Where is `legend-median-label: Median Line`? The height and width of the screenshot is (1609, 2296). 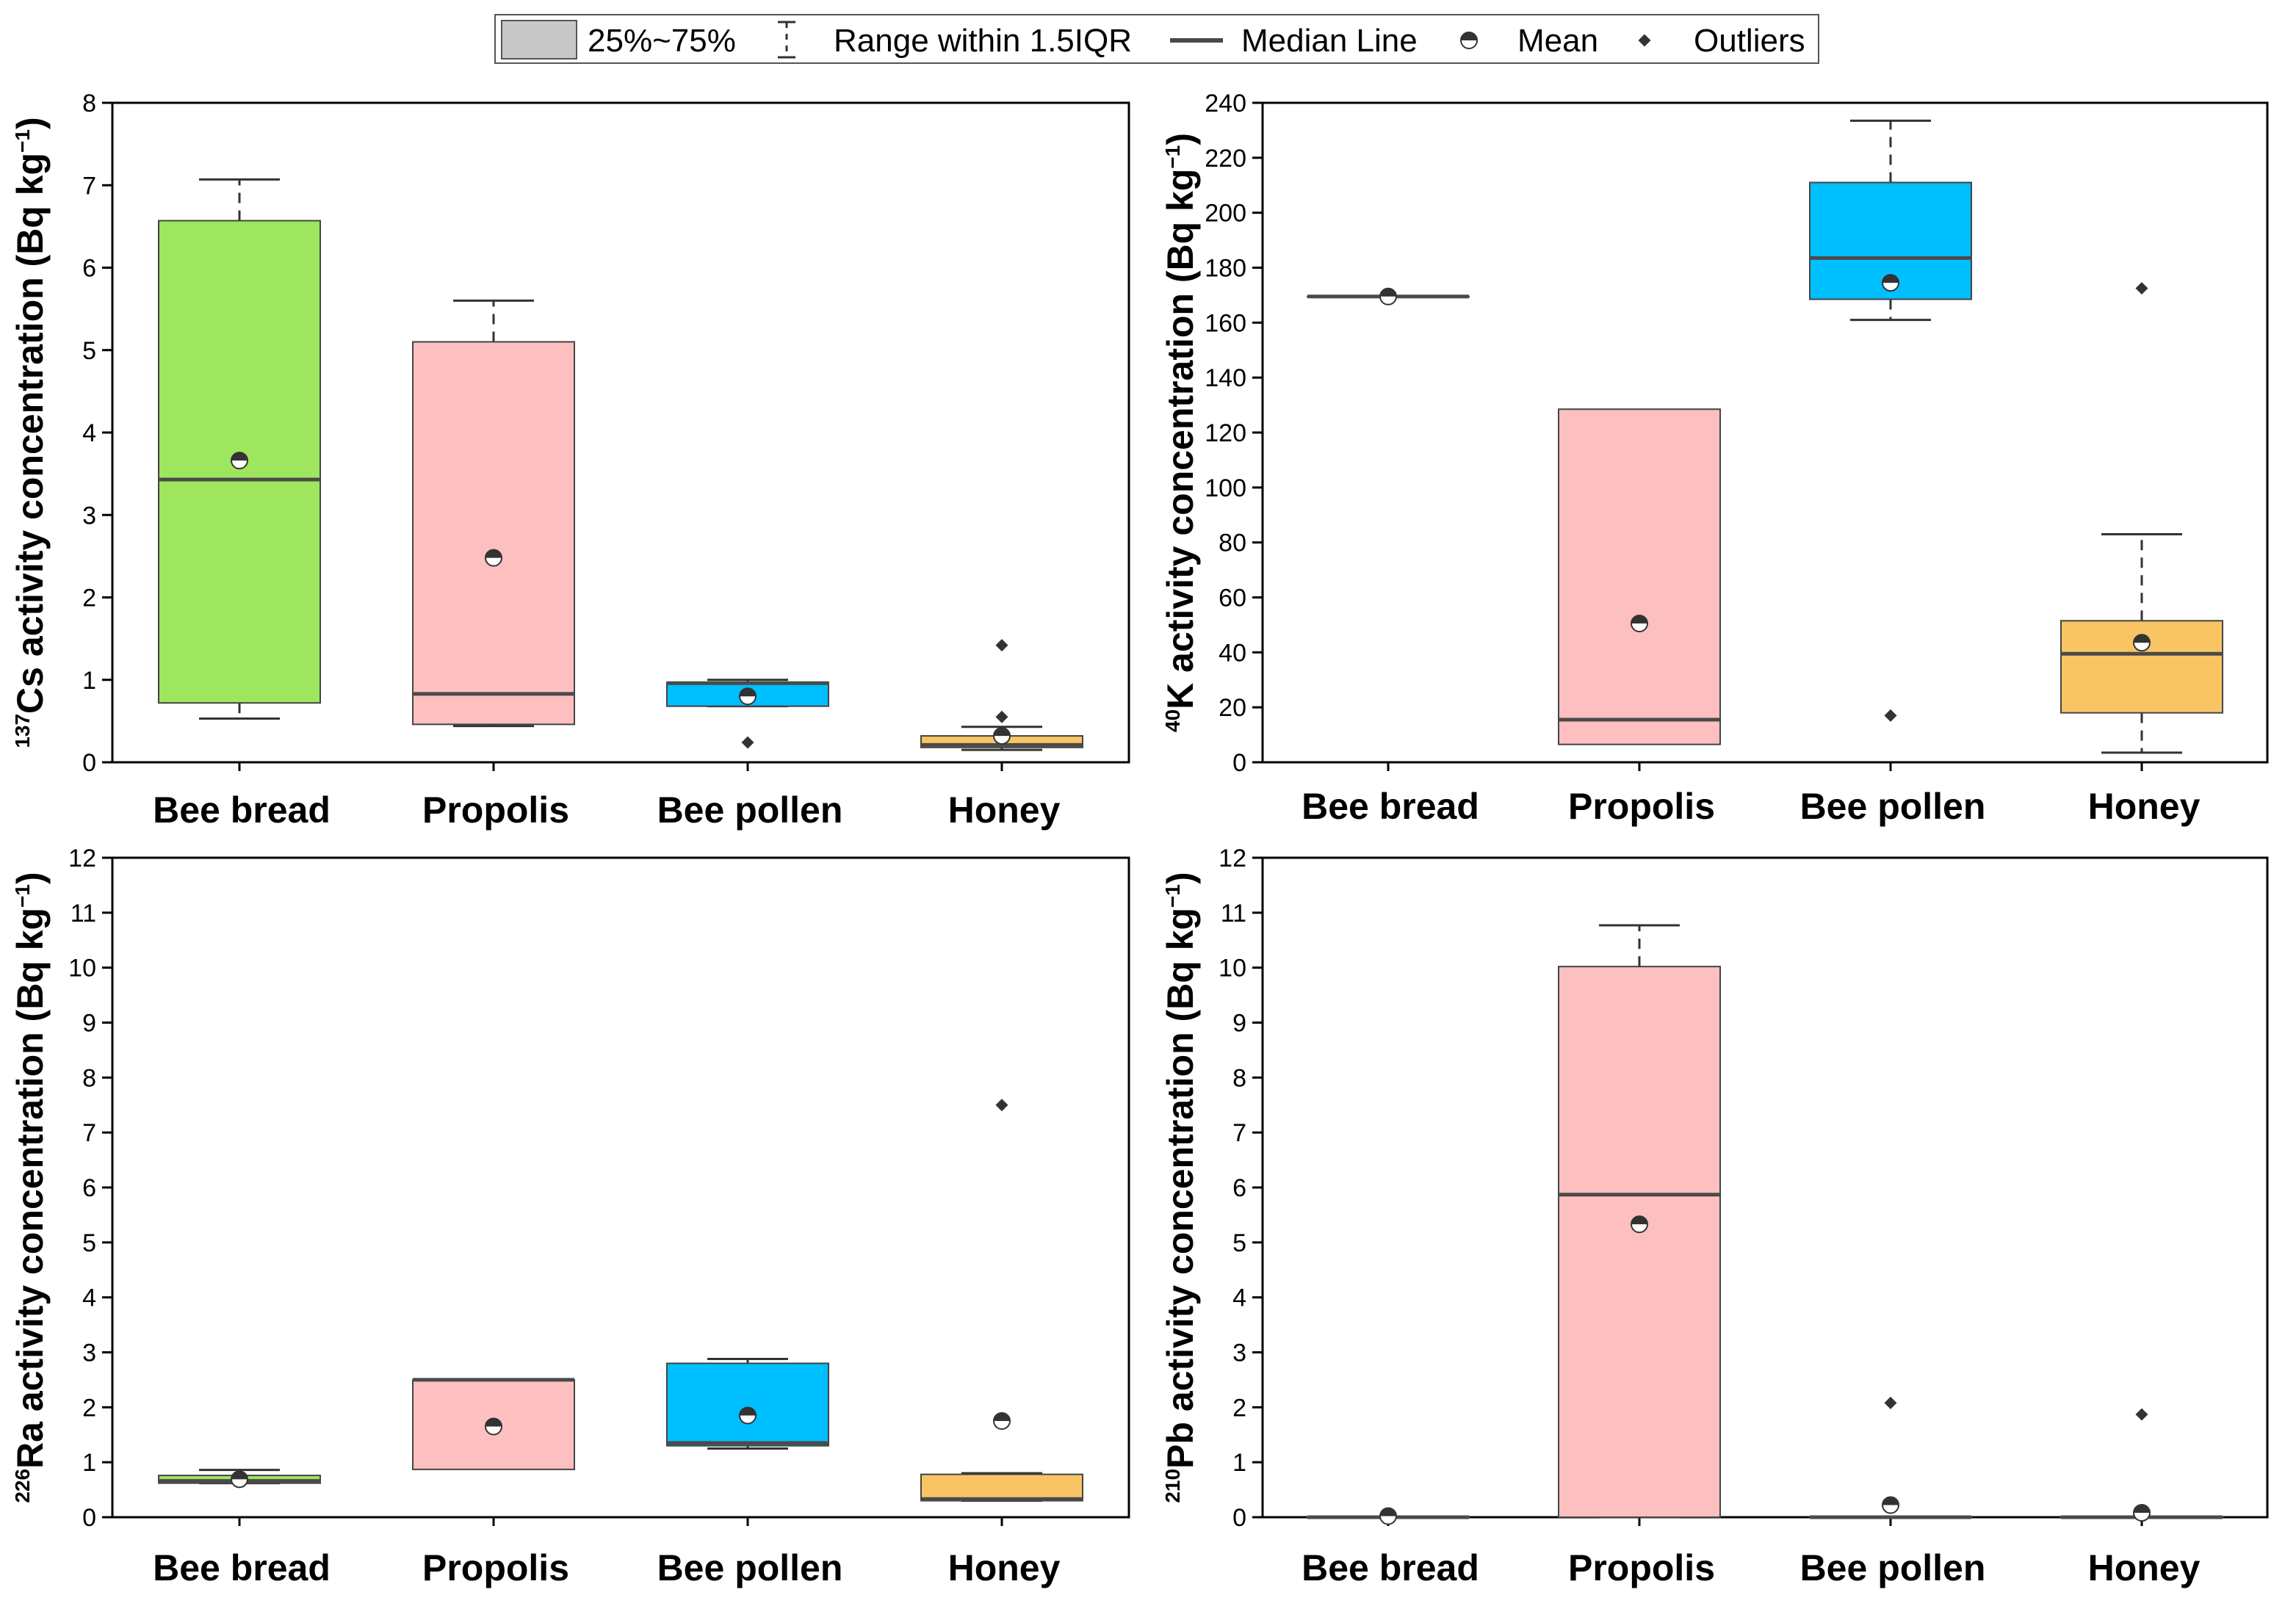
legend-median-label: Median Line is located at coordinates (1329, 41).